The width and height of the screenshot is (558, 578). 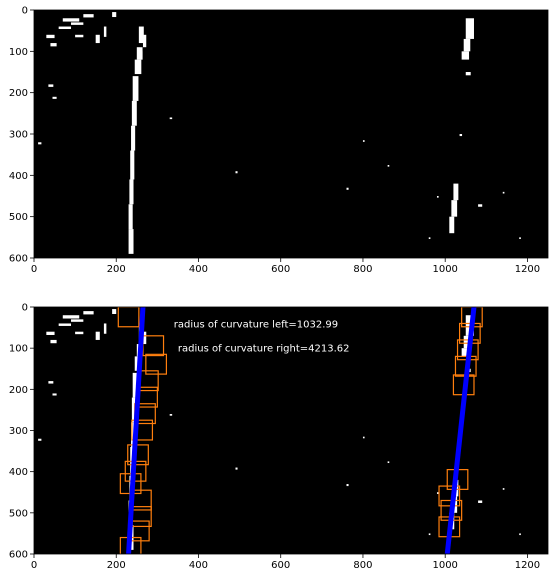 What do you see at coordinates (280, 565) in the screenshot?
I see `x-tick-label: 600` at bounding box center [280, 565].